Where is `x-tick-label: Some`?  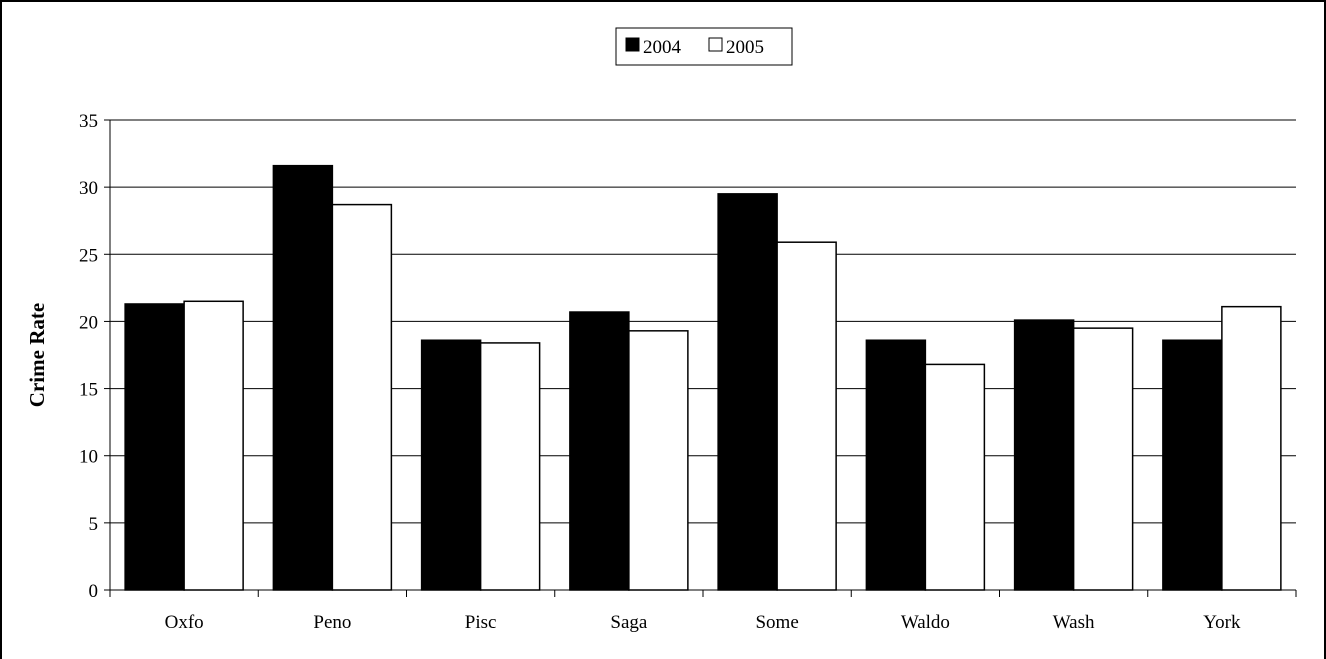
x-tick-label: Some is located at coordinates (776, 622).